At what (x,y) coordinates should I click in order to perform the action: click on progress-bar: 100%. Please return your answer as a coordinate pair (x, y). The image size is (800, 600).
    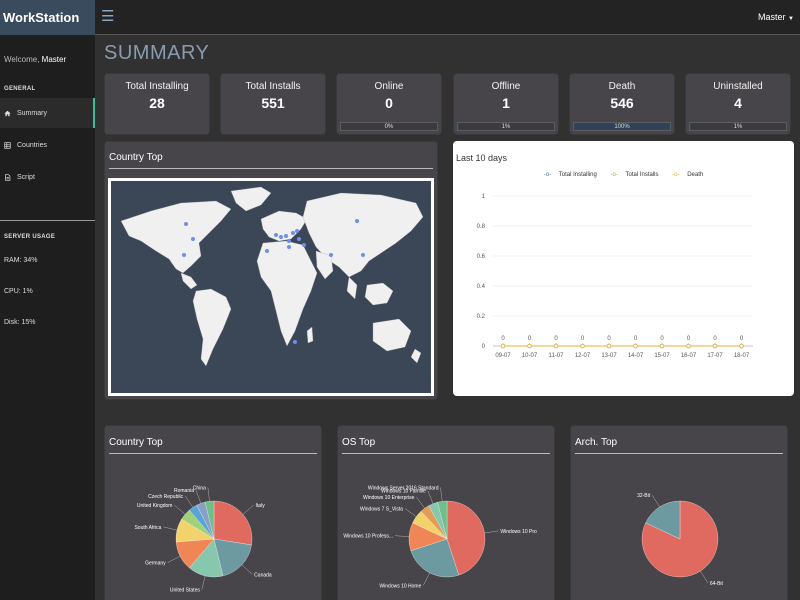
    Looking at the image, I should click on (622, 126).